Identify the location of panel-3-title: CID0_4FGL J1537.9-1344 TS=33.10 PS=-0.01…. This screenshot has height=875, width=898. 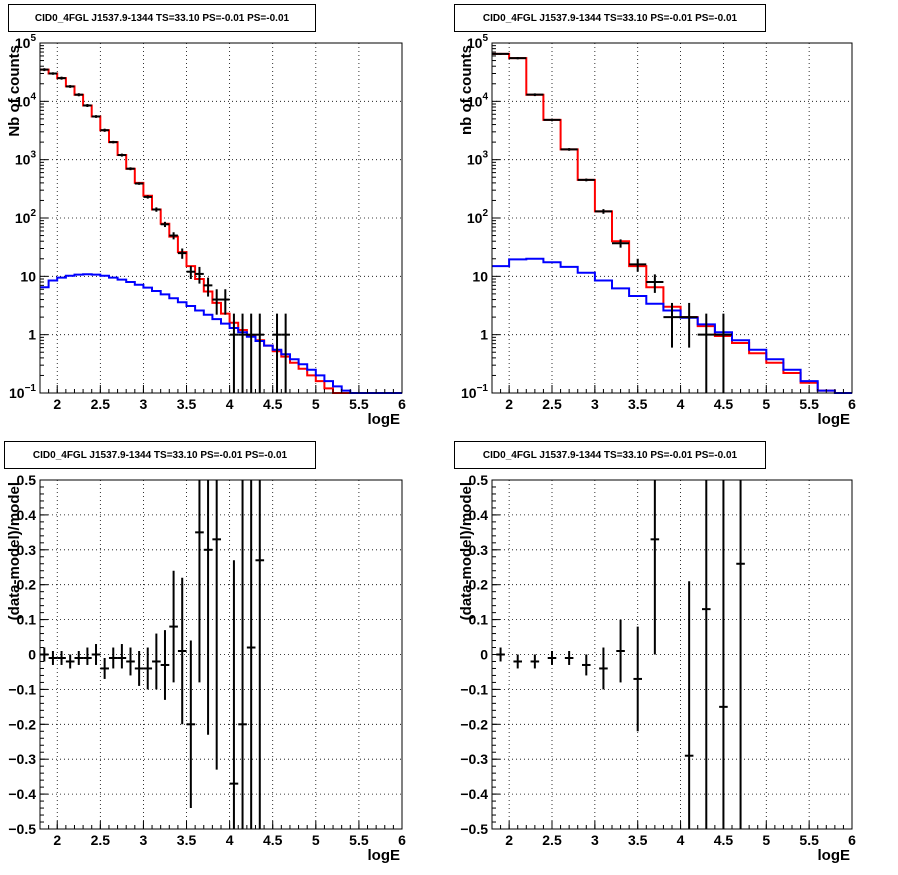
(160, 455).